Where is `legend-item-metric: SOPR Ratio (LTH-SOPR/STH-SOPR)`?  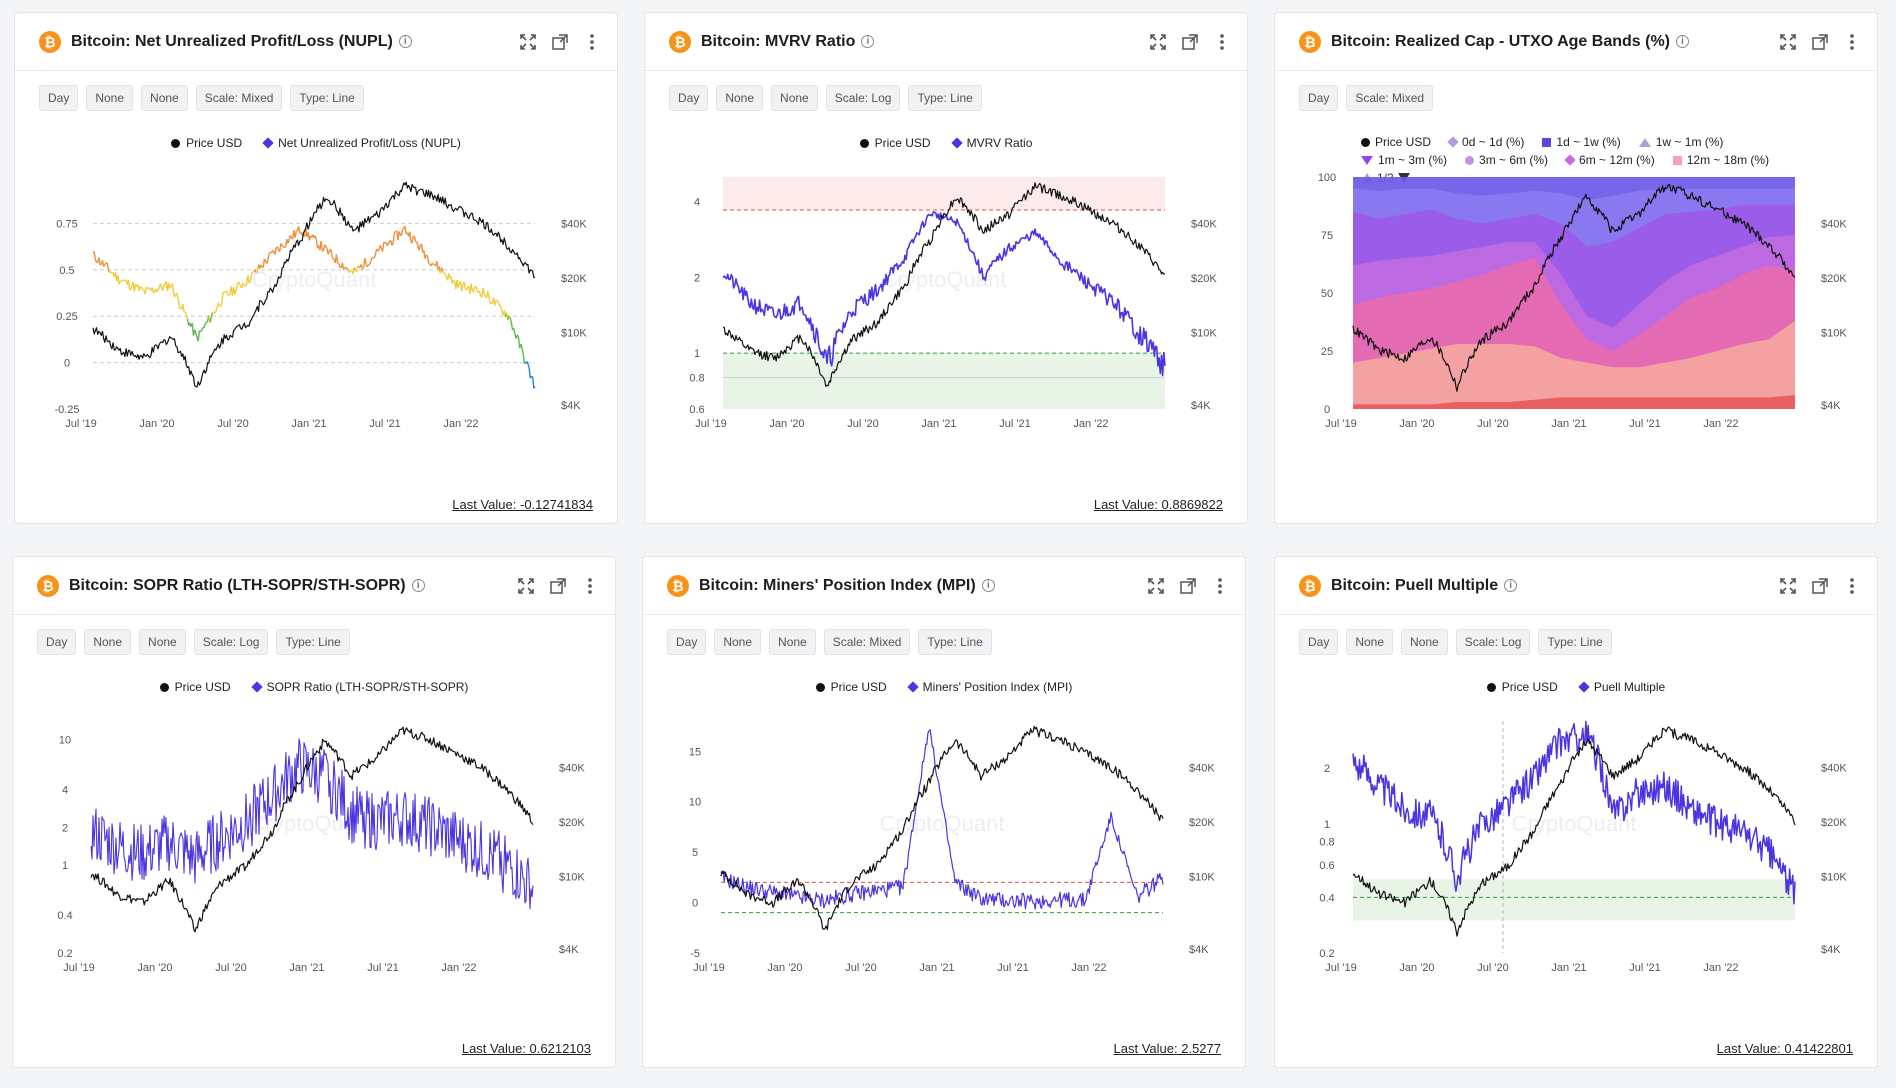 legend-item-metric: SOPR Ratio (LTH-SOPR/STH-SOPR) is located at coordinates (359, 687).